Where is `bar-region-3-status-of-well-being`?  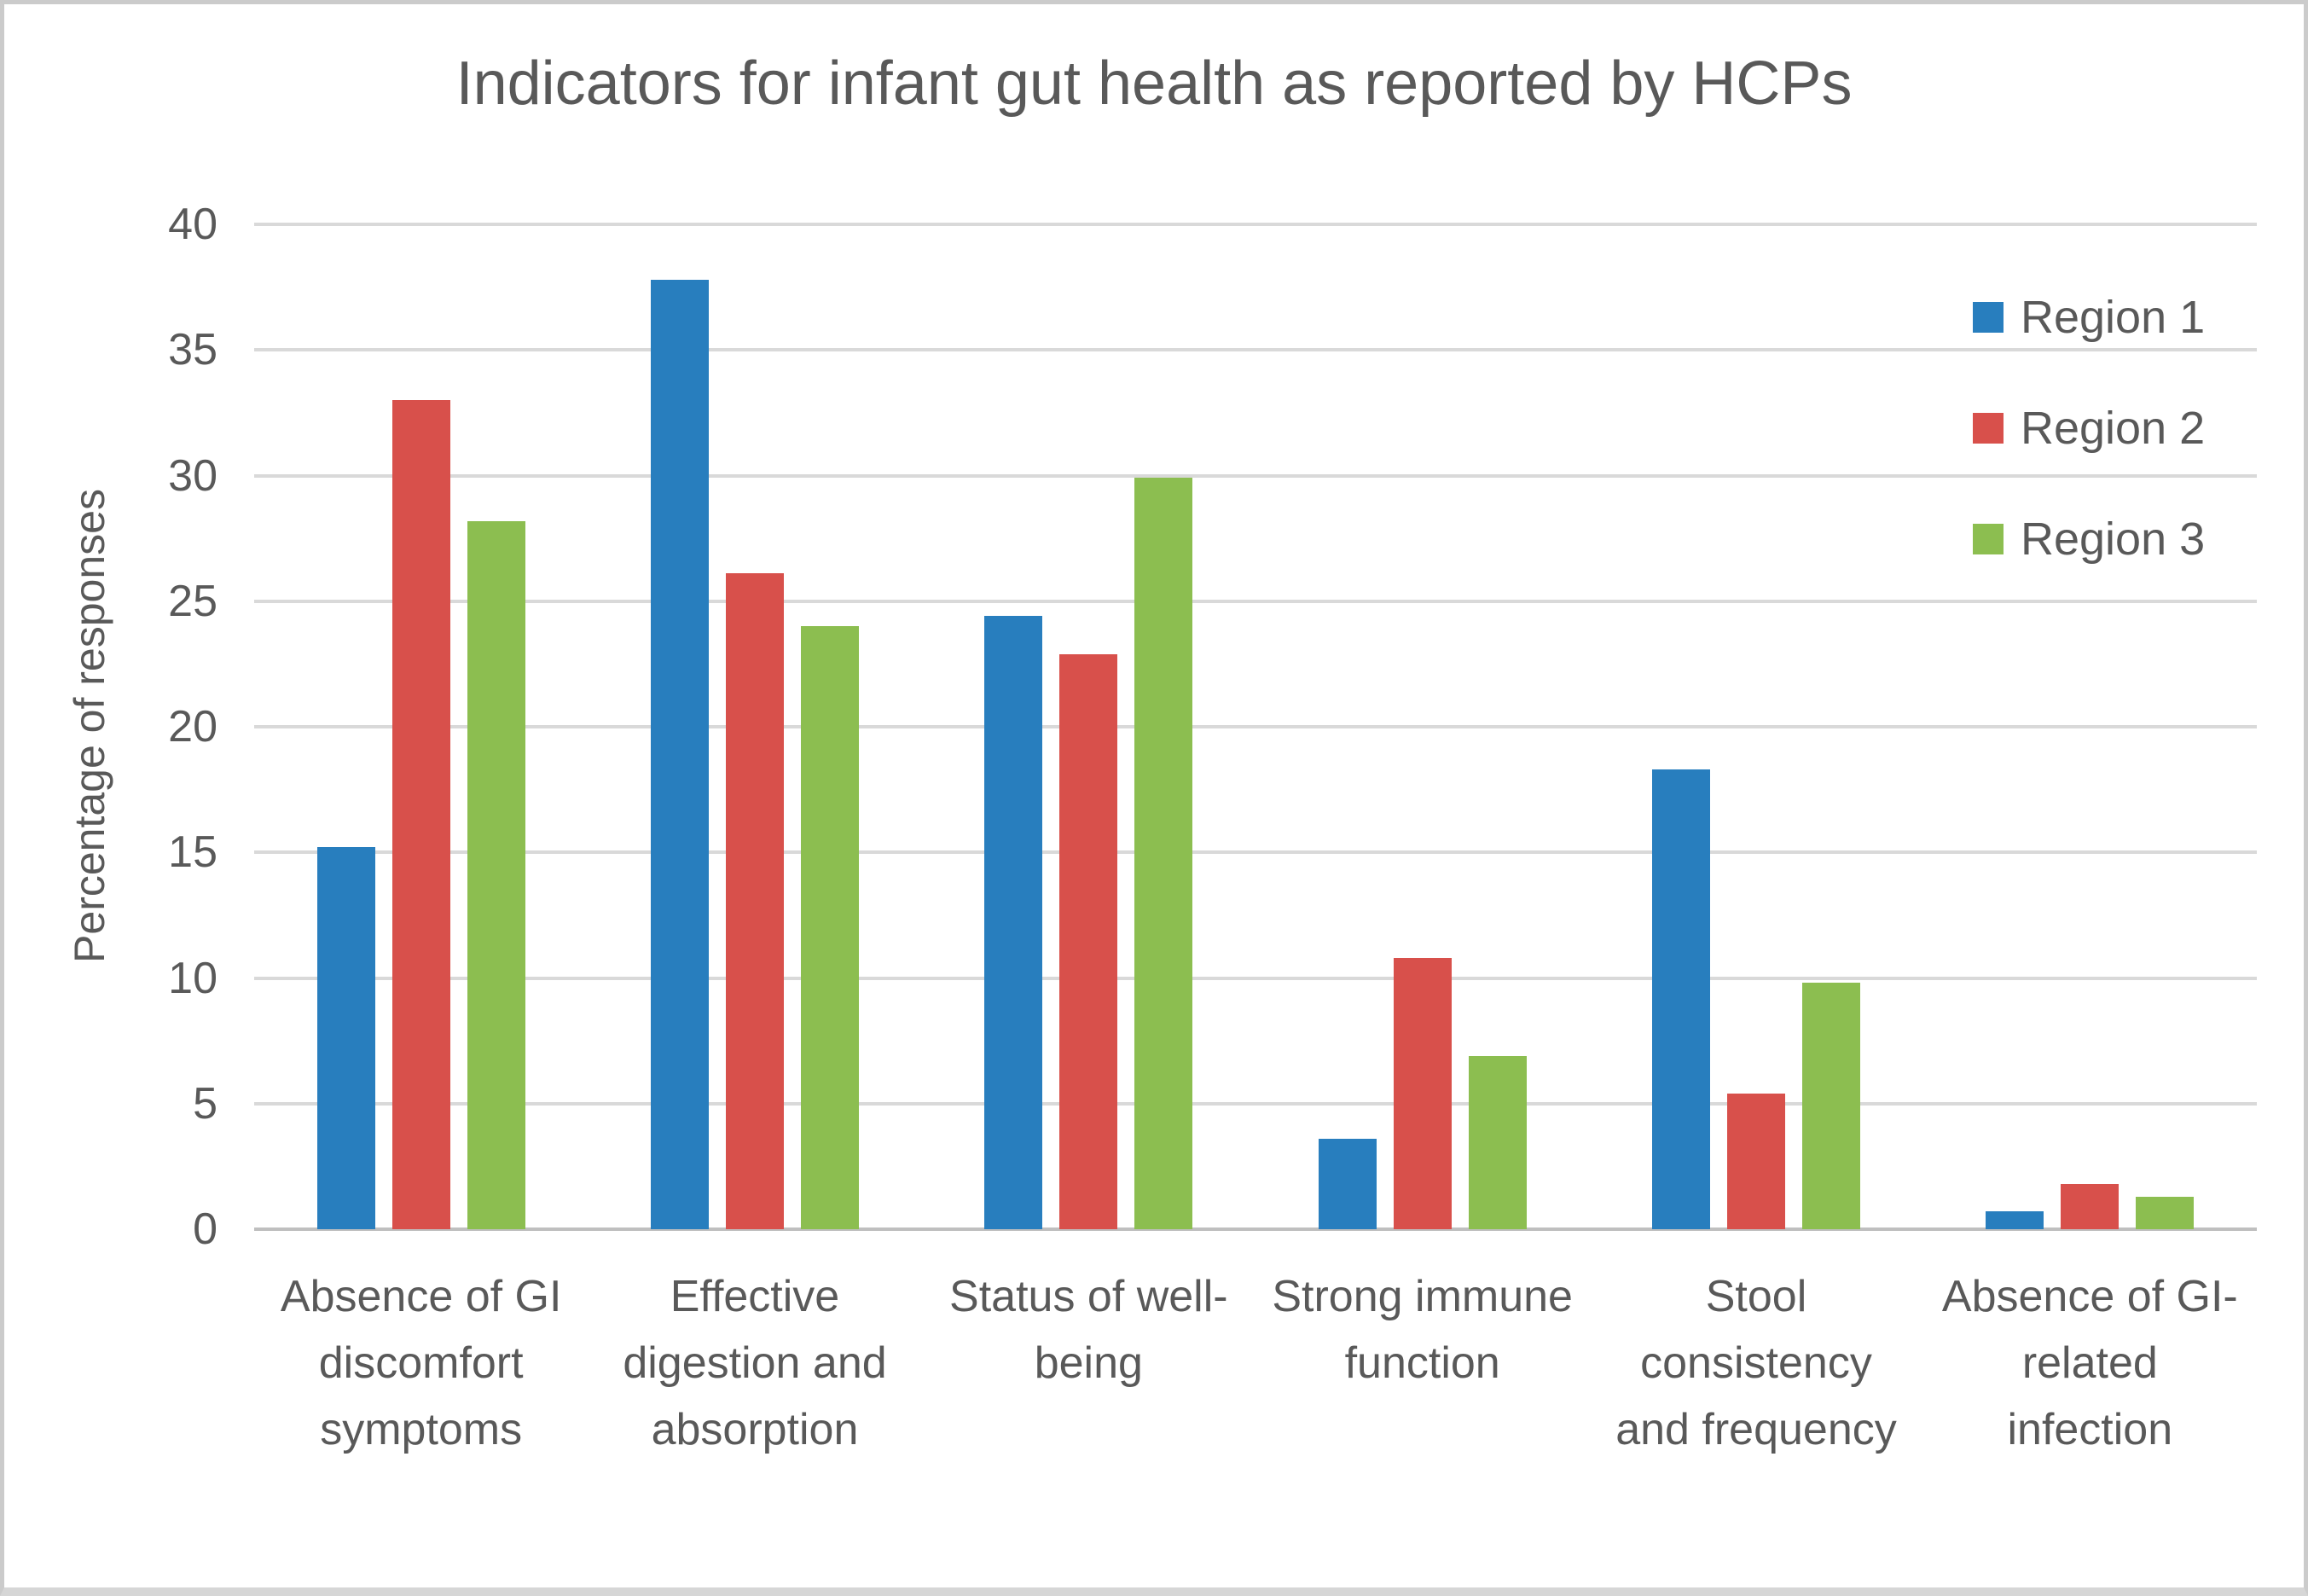 bar-region-3-status-of-well-being is located at coordinates (1163, 853).